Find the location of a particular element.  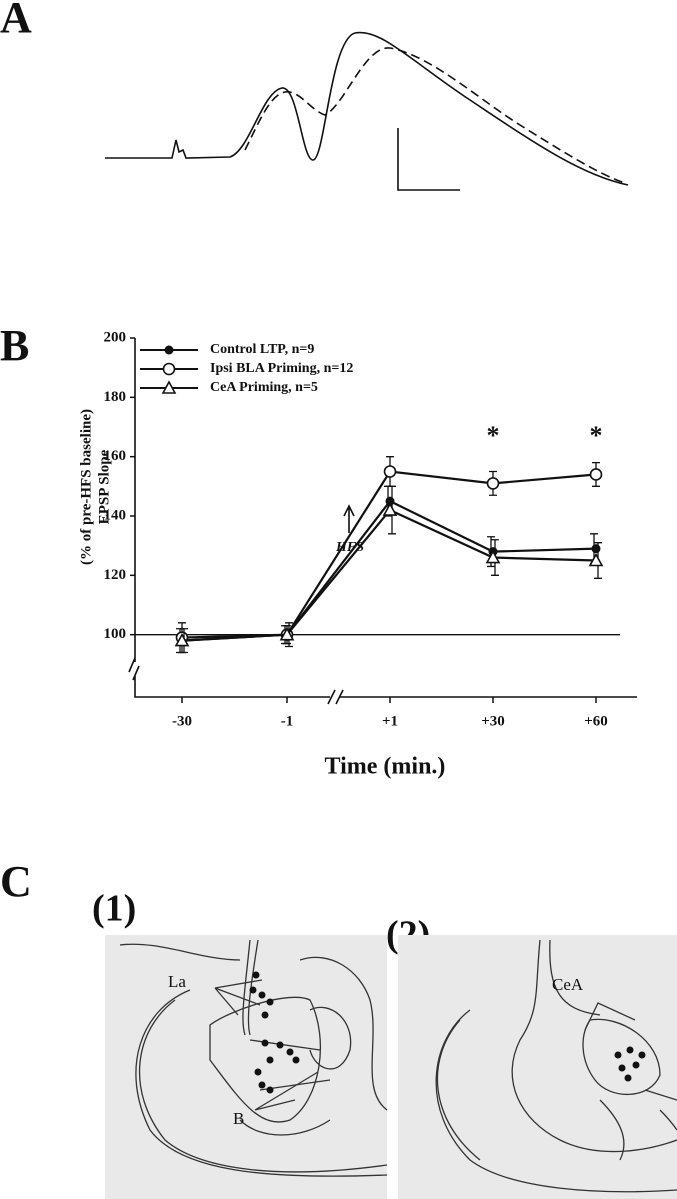

legend-label: Control LTP, n=9 is located at coordinates (262, 349).